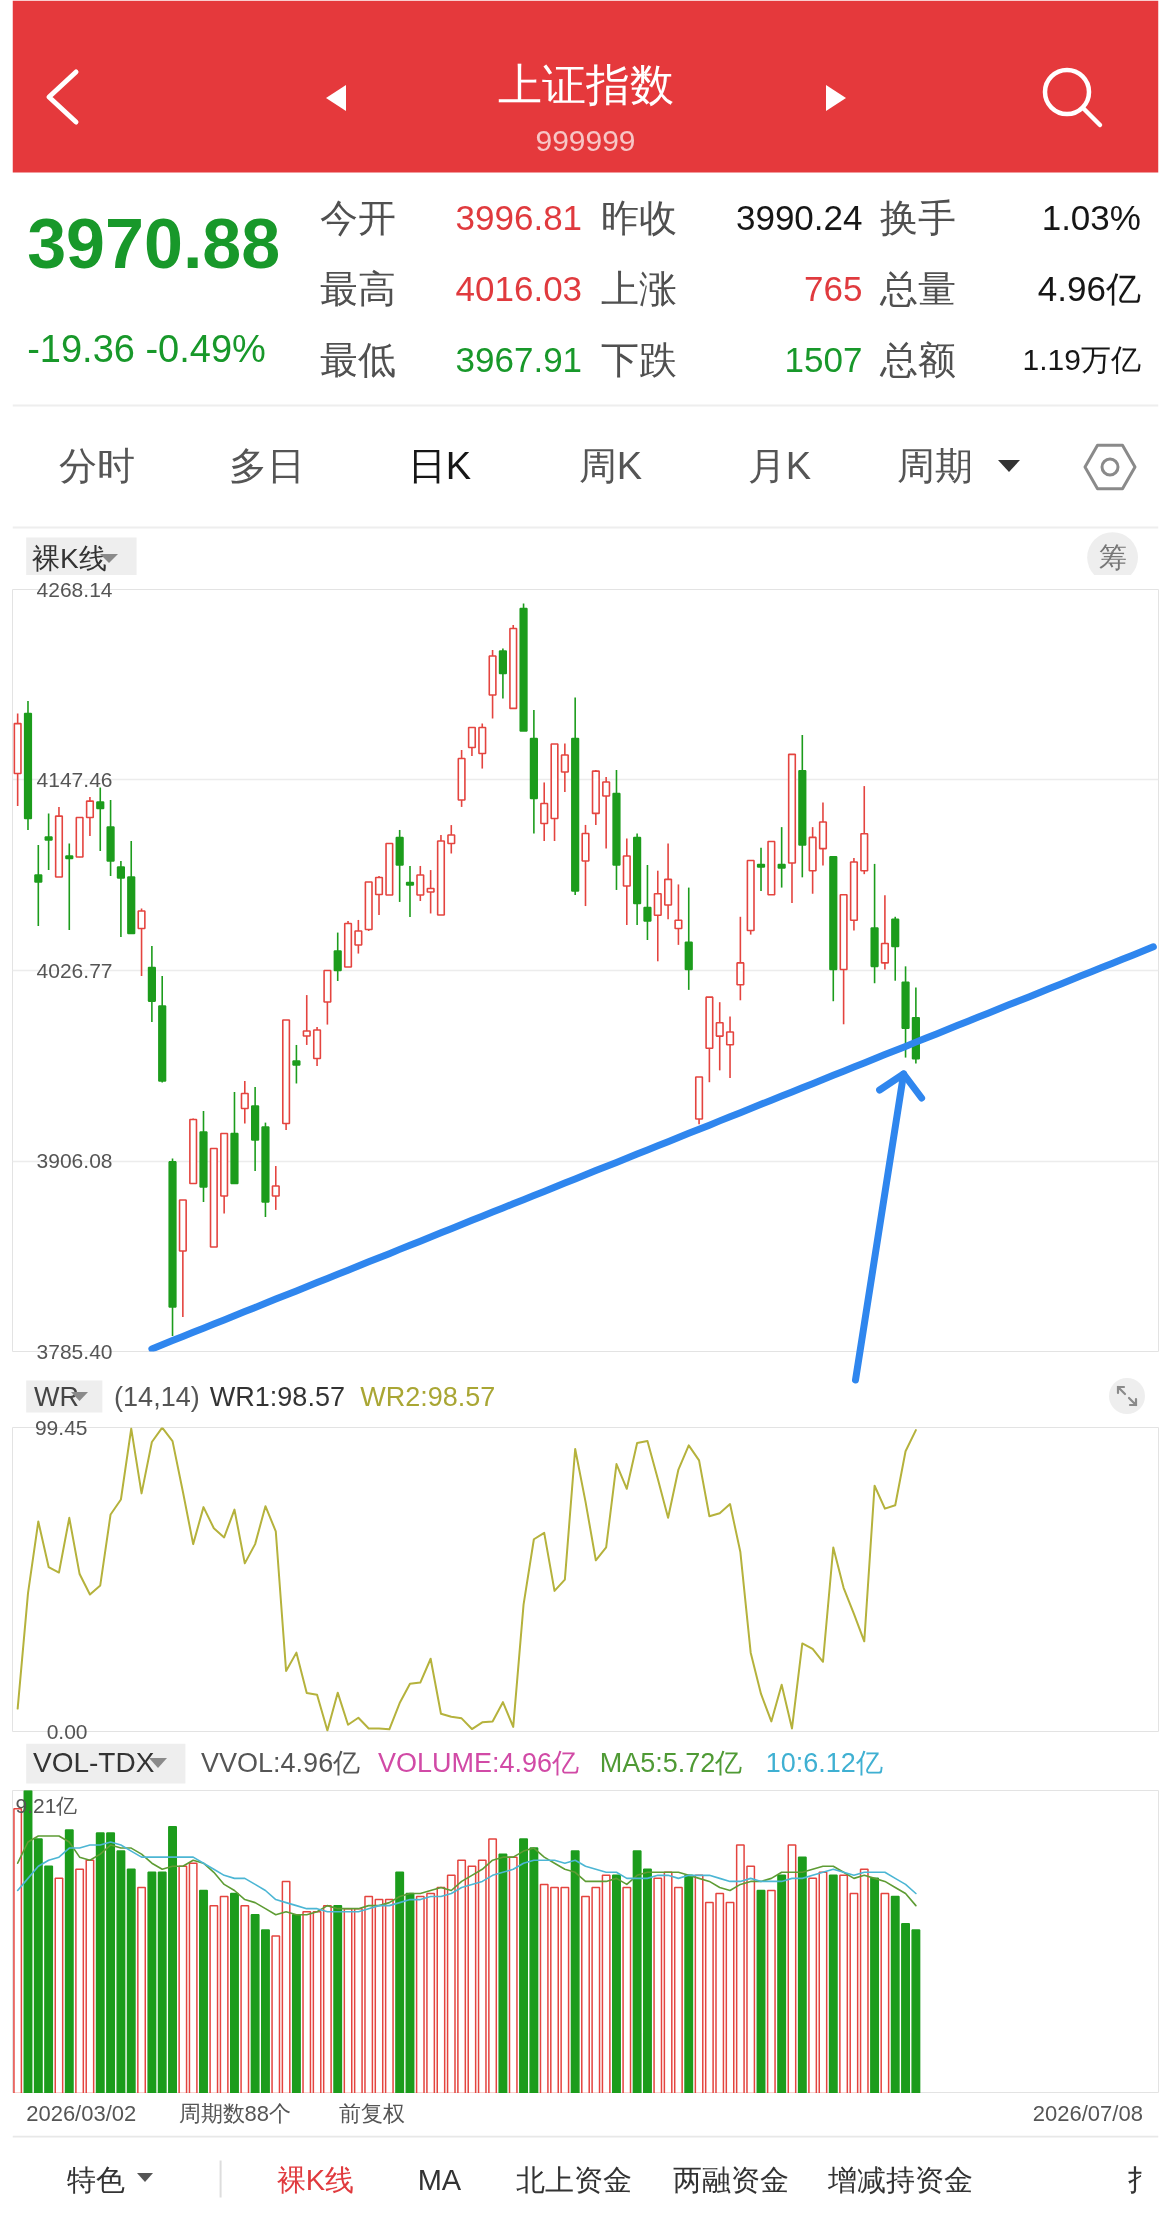 The width and height of the screenshot is (1173, 2227). What do you see at coordinates (358, 288) in the screenshot?
I see `text: 最高` at bounding box center [358, 288].